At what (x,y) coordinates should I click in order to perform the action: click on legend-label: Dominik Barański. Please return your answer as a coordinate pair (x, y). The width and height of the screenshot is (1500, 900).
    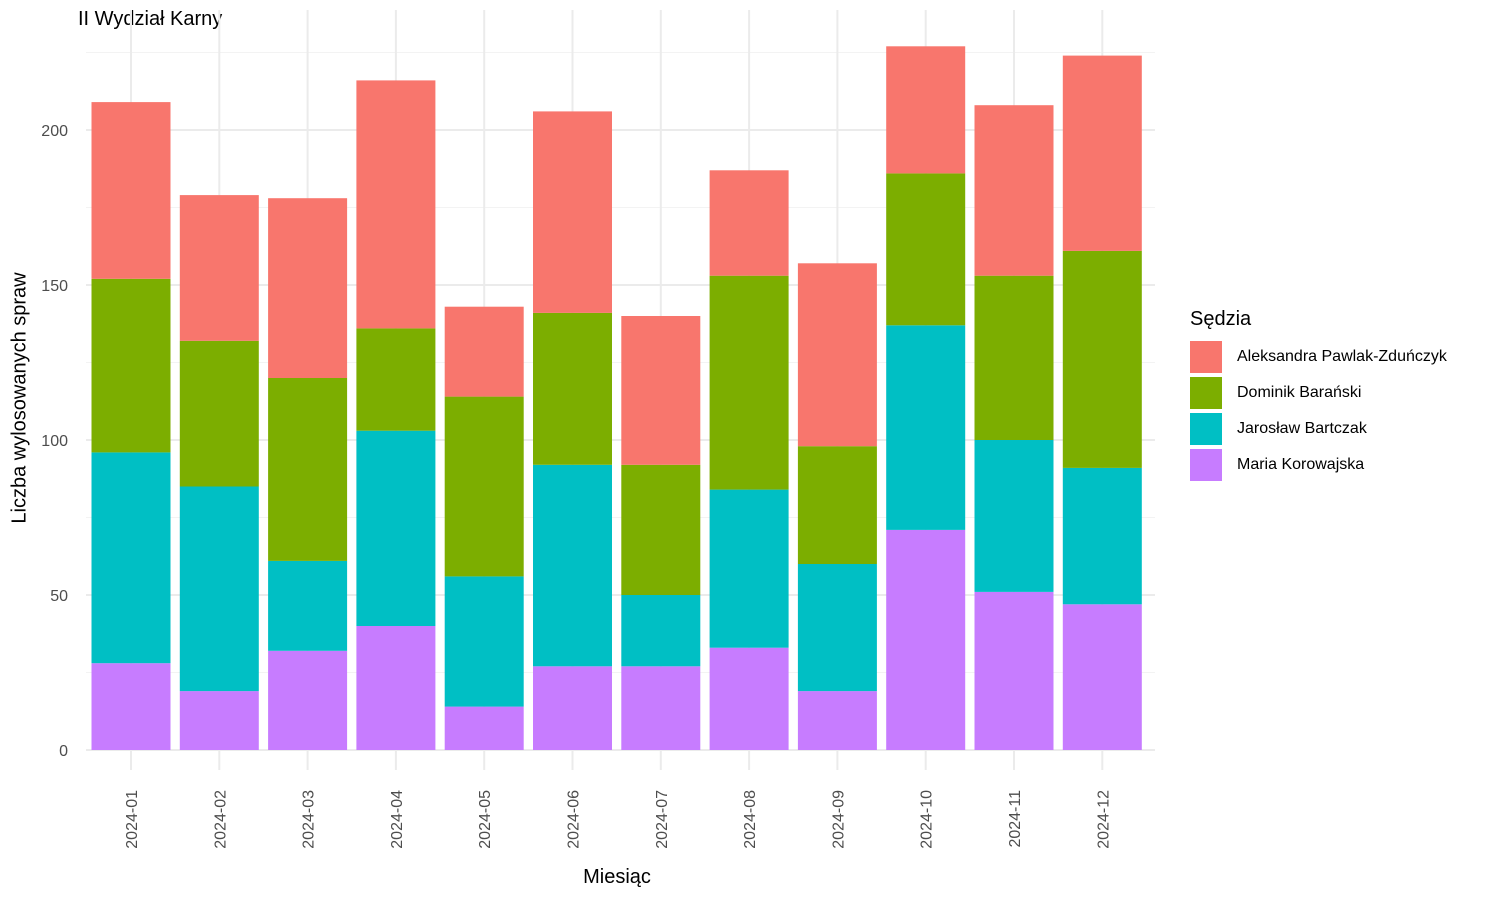
    Looking at the image, I should click on (1299, 392).